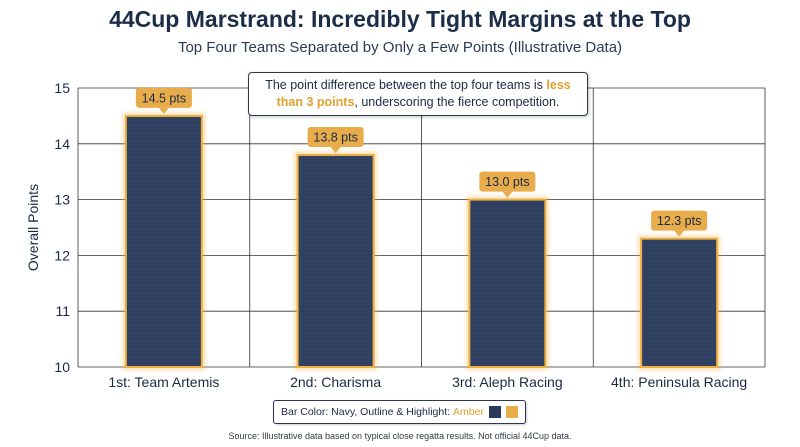 Image resolution: width=800 pixels, height=447 pixels. I want to click on x-tick-label: 1st: Team Artemis, so click(163, 382).